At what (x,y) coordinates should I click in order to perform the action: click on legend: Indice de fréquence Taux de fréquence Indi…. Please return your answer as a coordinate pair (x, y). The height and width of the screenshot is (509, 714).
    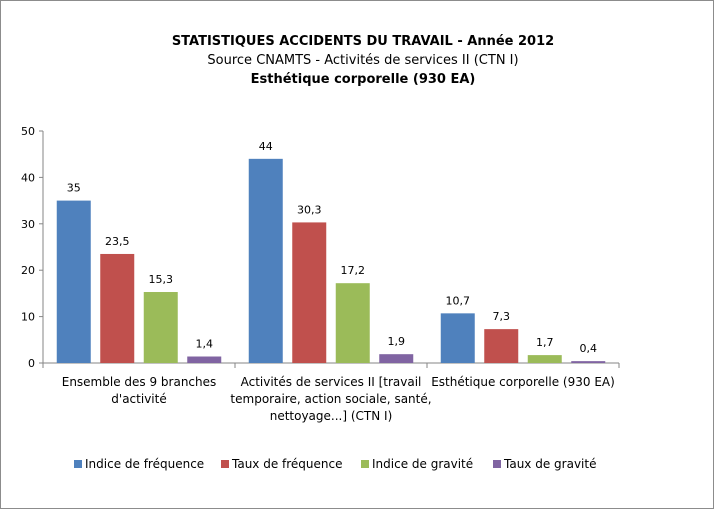
    Looking at the image, I should click on (335, 464).